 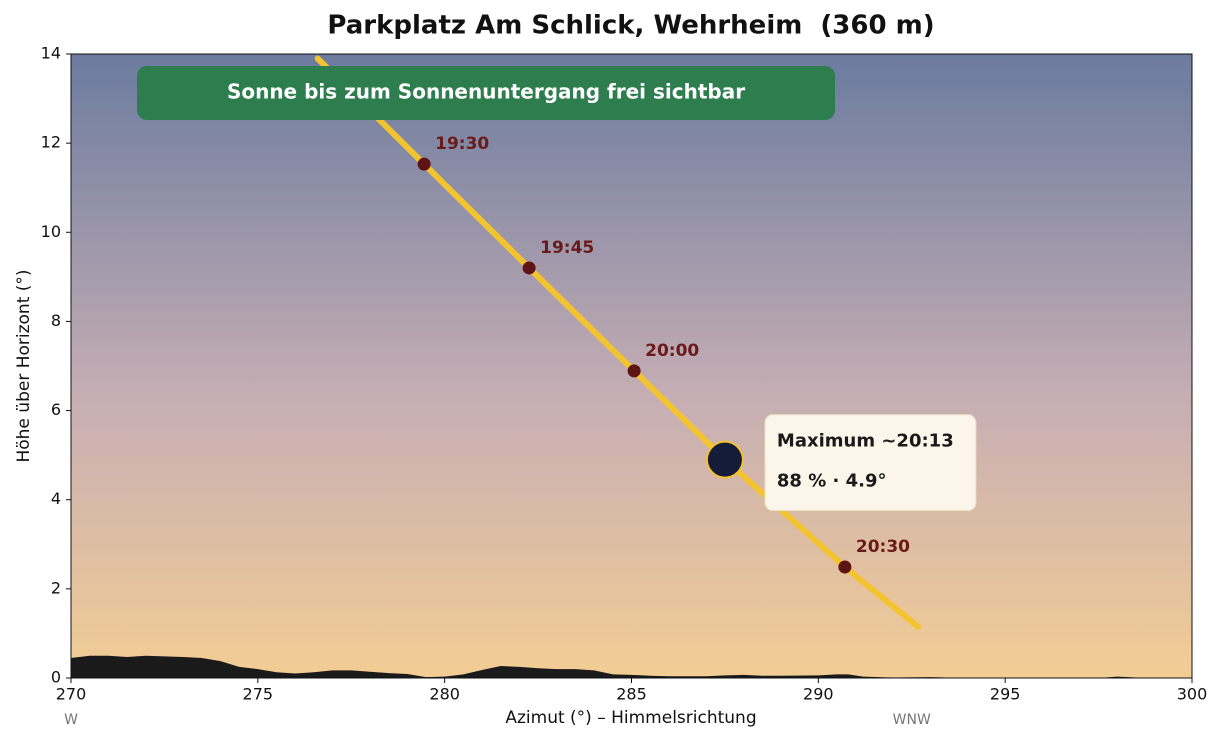 I want to click on x-tick-label: 270, so click(x=71, y=694).